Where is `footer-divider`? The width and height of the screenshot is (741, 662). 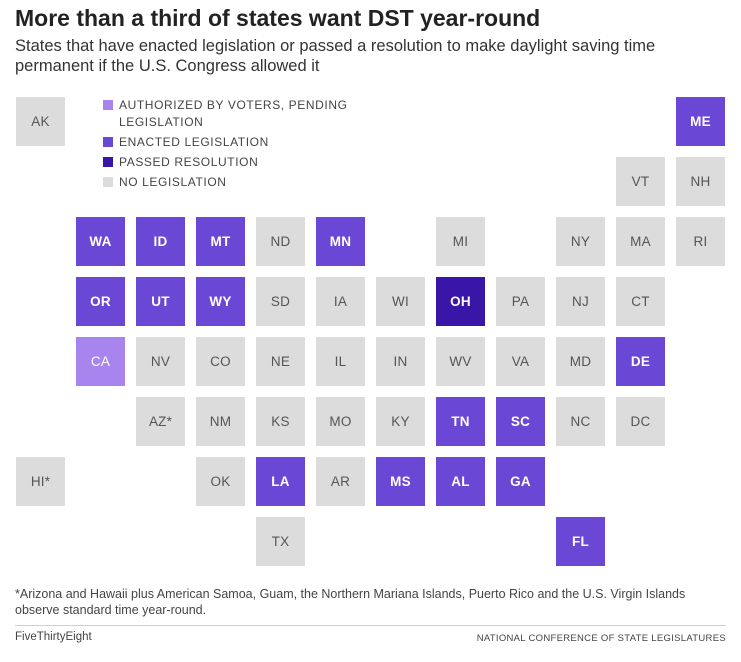 footer-divider is located at coordinates (370, 625).